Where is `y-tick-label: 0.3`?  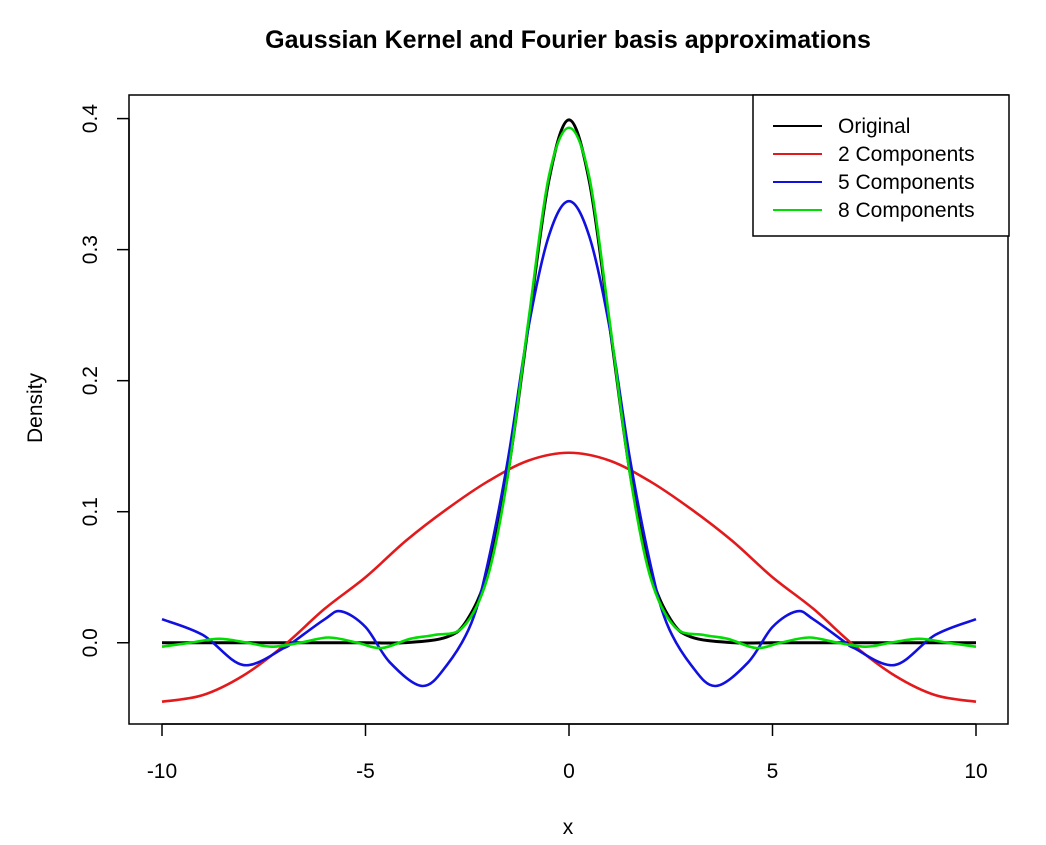 y-tick-label: 0.3 is located at coordinates (90, 249).